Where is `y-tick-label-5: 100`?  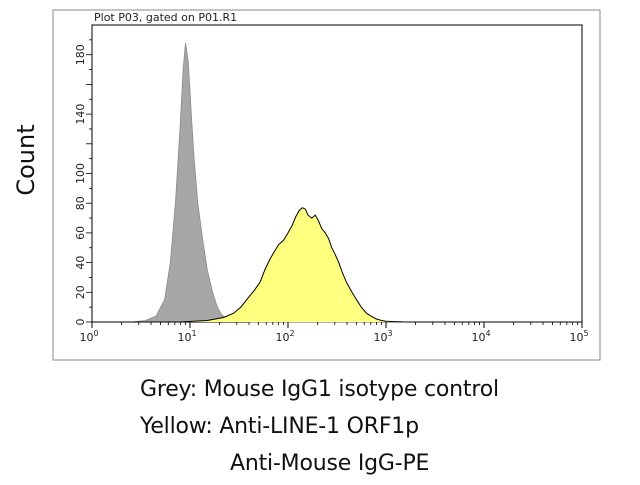
y-tick-label-5: 100 is located at coordinates (80, 173).